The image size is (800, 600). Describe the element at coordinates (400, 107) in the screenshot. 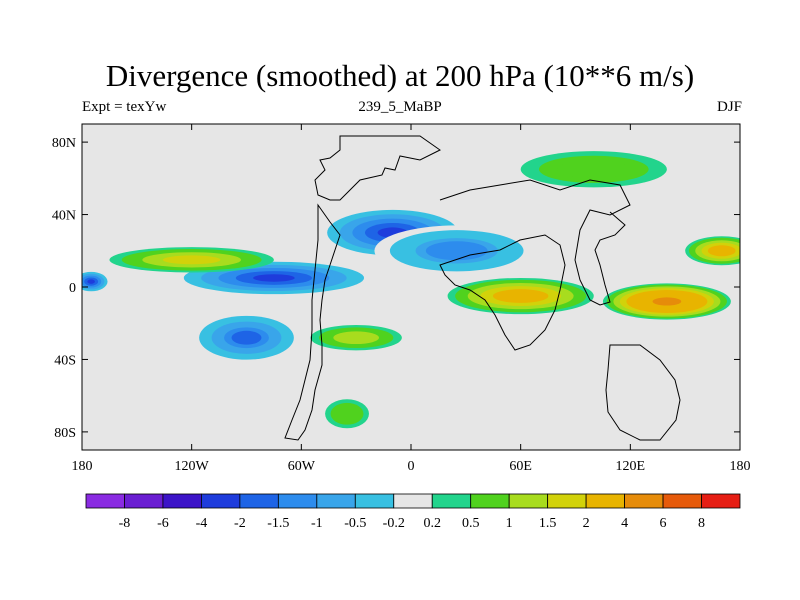

I see `case-label: 239_5_MaBP` at that location.